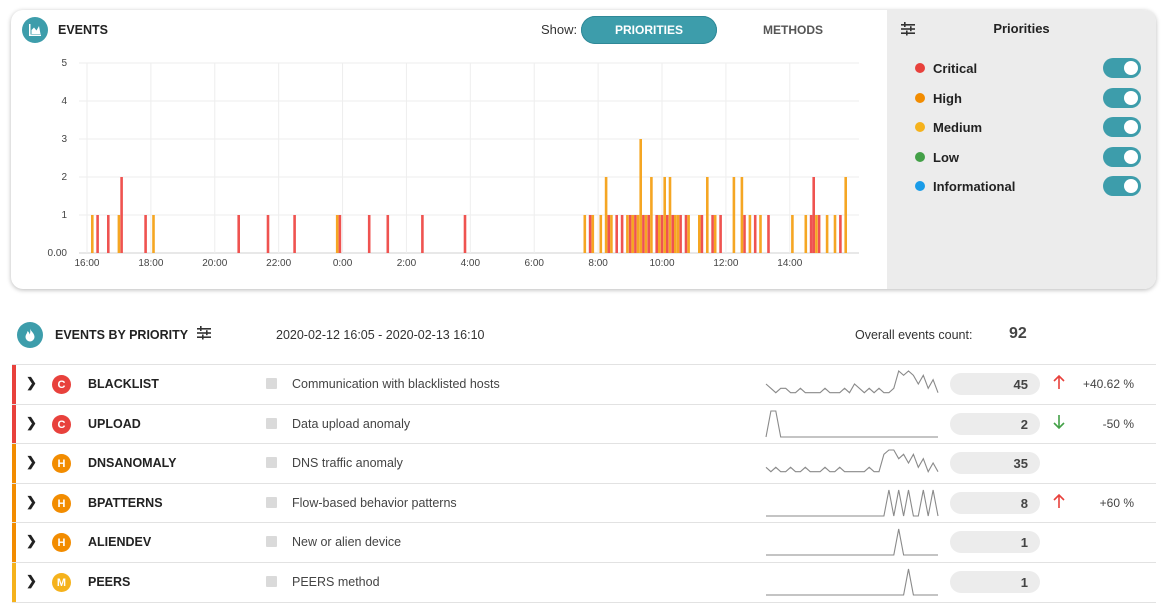  Describe the element at coordinates (61, 582) in the screenshot. I see `priority-badge: M` at that location.